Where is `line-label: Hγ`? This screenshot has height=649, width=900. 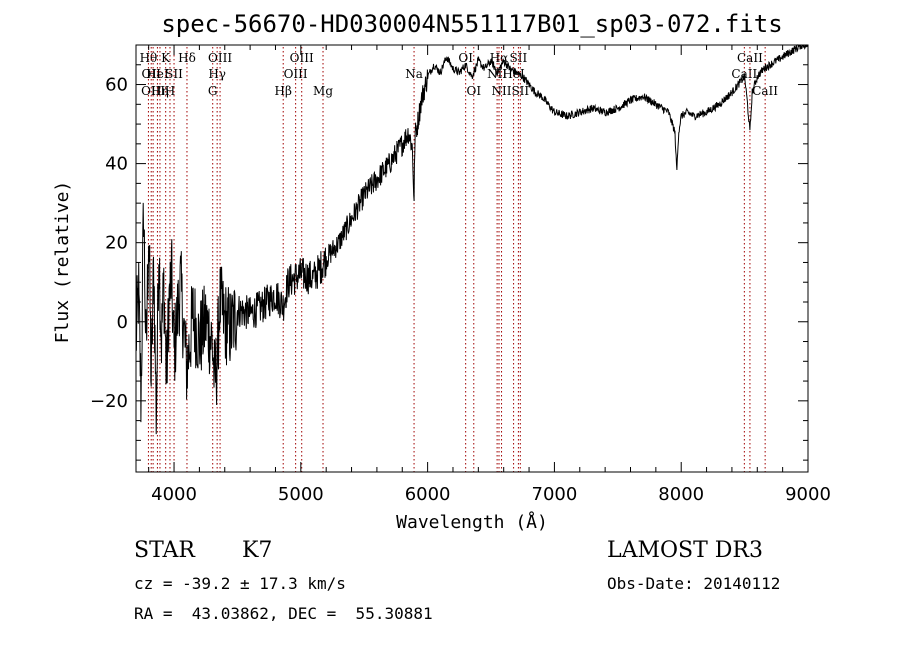
line-label: Hγ is located at coordinates (217, 74).